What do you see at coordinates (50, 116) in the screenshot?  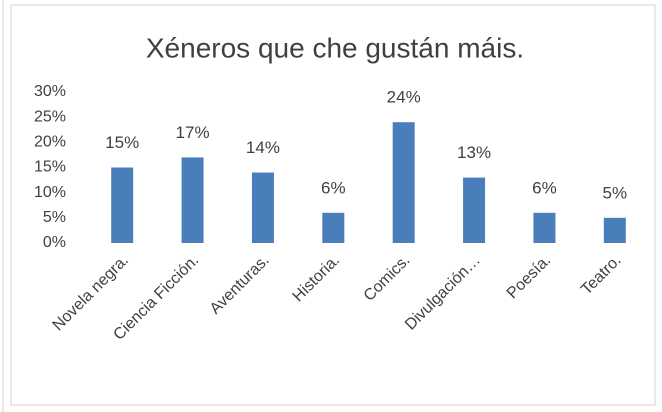 I see `y-tick-label: 25%` at bounding box center [50, 116].